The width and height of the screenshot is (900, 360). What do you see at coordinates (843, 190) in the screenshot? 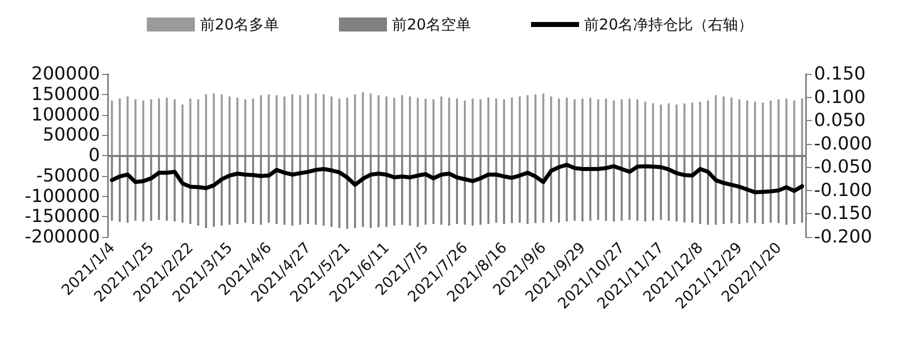
I see `y2-tick-label: -0.100` at bounding box center [843, 190].